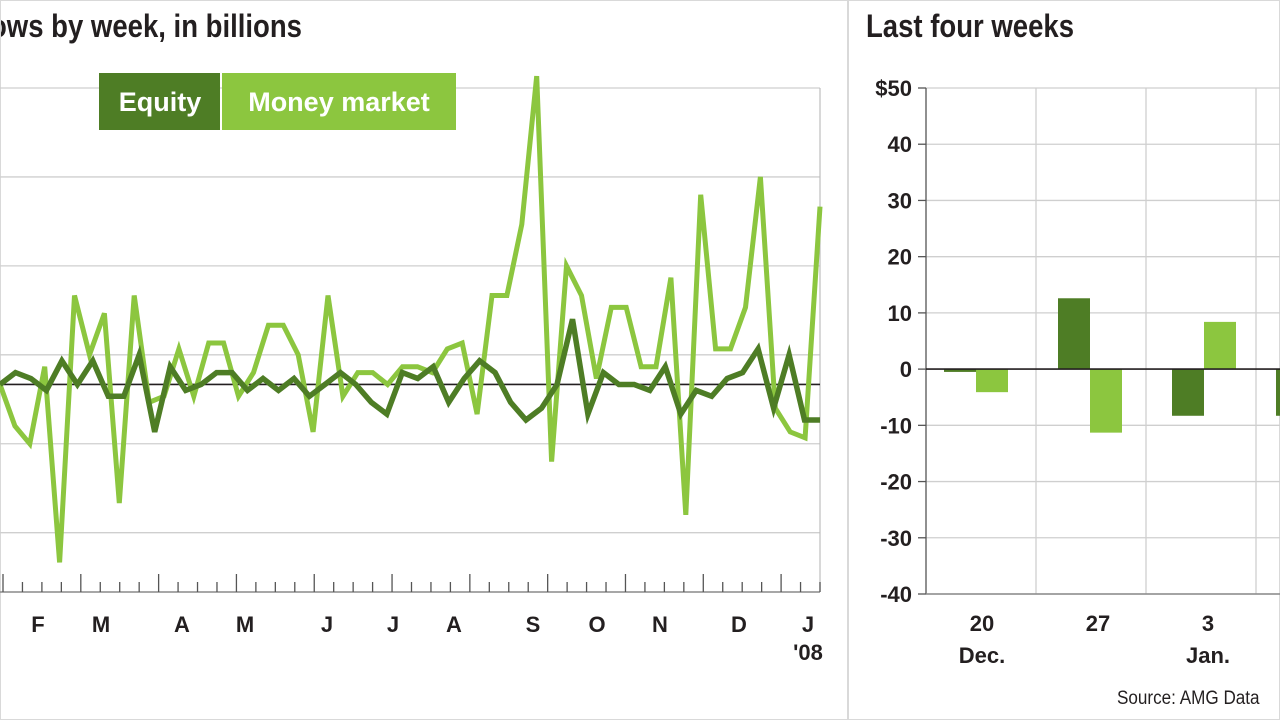 The width and height of the screenshot is (1280, 720). Describe the element at coordinates (900, 200) in the screenshot. I see `y-axis-label: 30` at that location.